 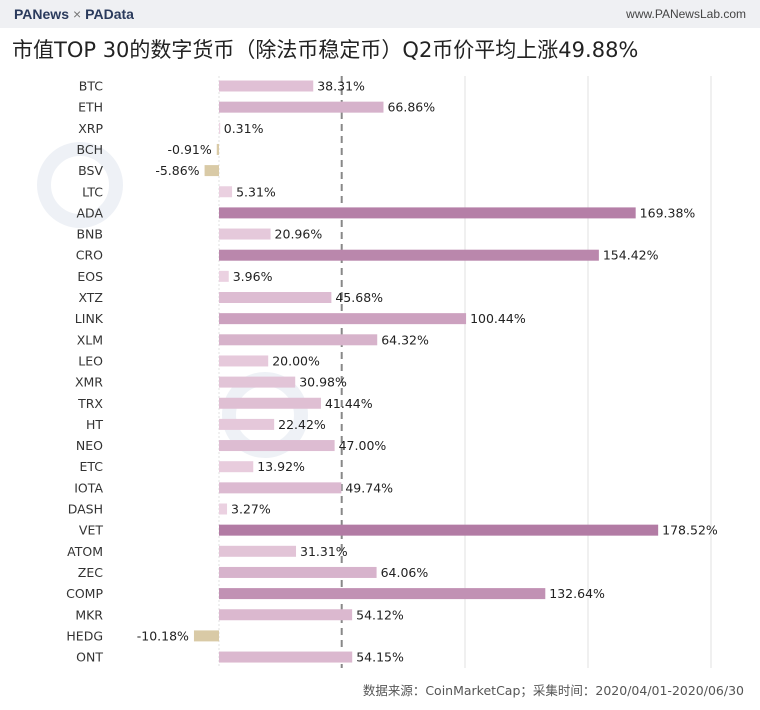 I want to click on category-label: IOTA, so click(x=88, y=487).